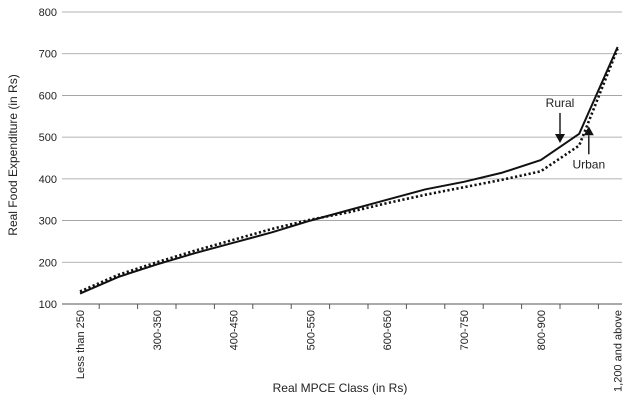  Describe the element at coordinates (340, 388) in the screenshot. I see `x-axis-label: Real MPCE Class (in Rs)` at that location.